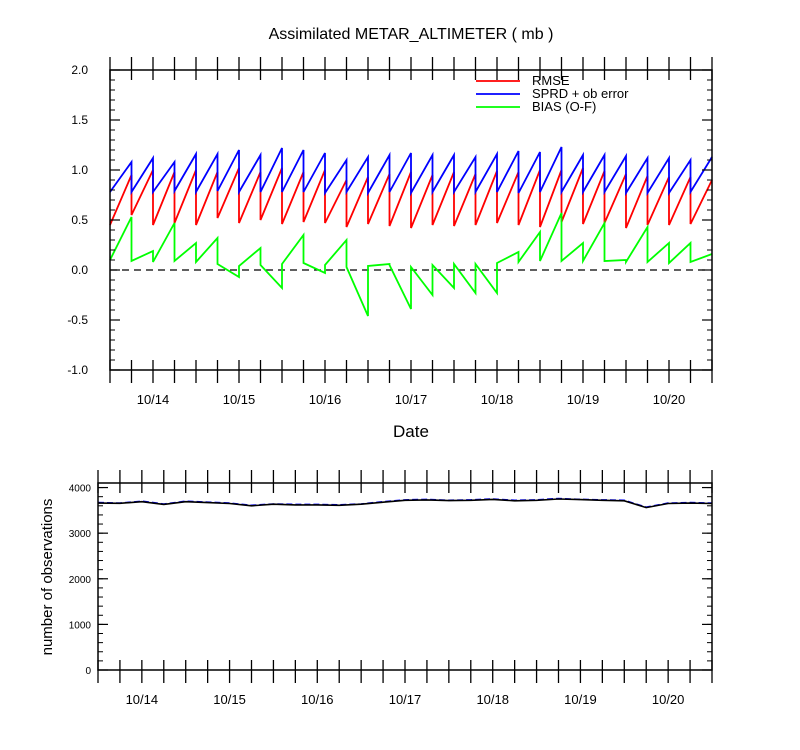  What do you see at coordinates (79, 220) in the screenshot?
I see `y-tick-label: 0.5` at bounding box center [79, 220].